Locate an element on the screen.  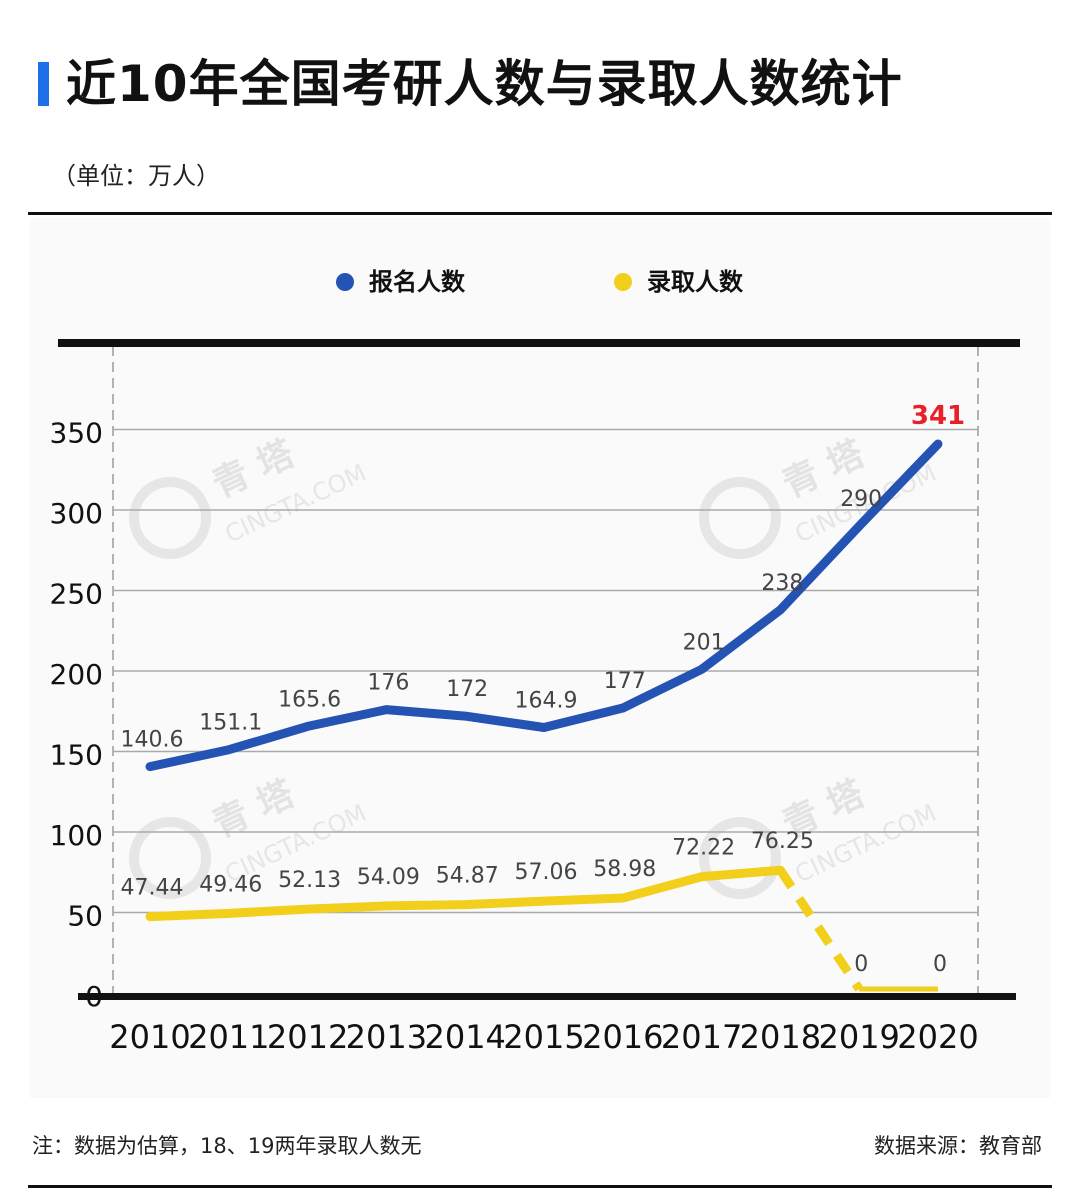
data-label-applicants: 341 is located at coordinates (938, 416).